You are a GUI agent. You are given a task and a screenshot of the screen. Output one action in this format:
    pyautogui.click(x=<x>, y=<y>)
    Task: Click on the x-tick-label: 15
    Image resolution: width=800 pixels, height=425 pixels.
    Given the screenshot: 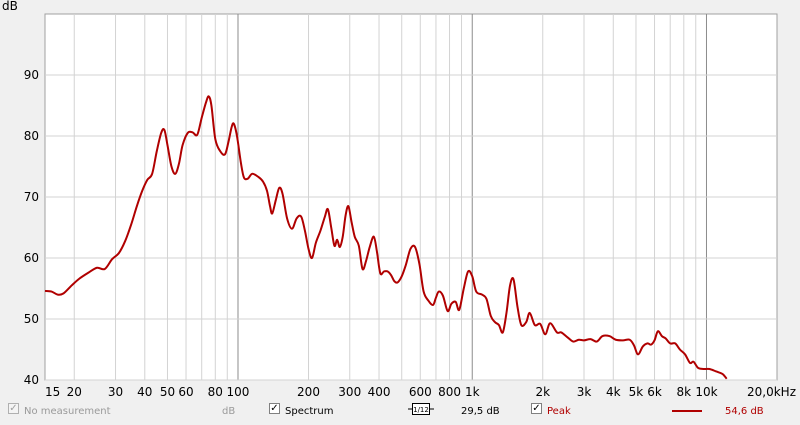 What is the action you would take?
    pyautogui.click(x=52, y=392)
    